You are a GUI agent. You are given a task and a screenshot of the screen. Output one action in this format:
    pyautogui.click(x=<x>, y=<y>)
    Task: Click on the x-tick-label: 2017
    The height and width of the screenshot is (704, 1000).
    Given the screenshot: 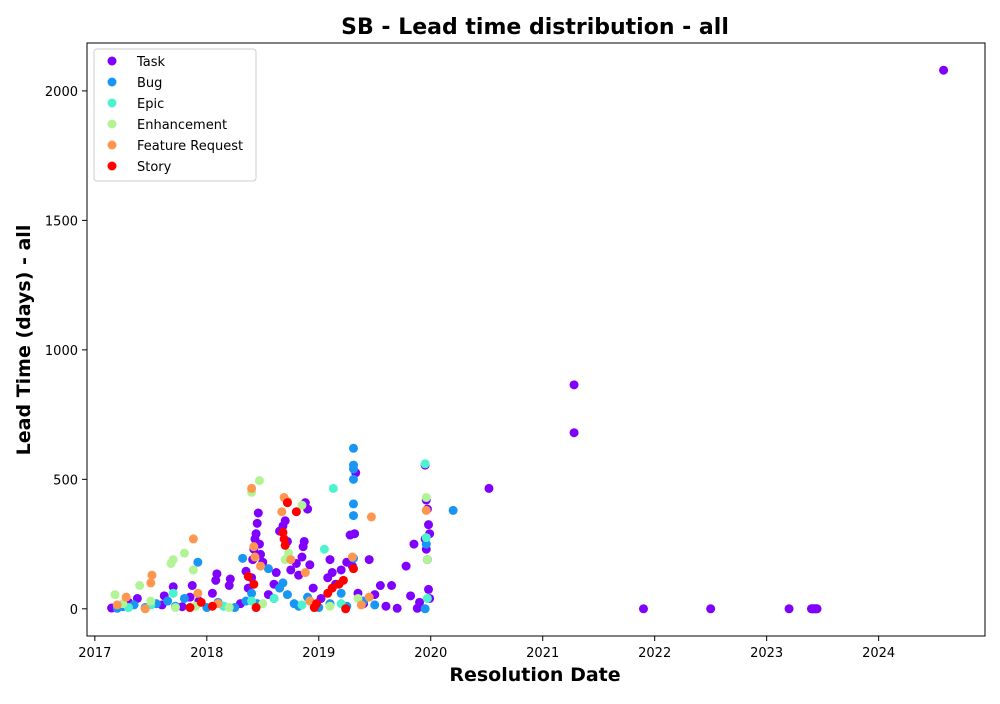 What is the action you would take?
    pyautogui.click(x=94, y=653)
    